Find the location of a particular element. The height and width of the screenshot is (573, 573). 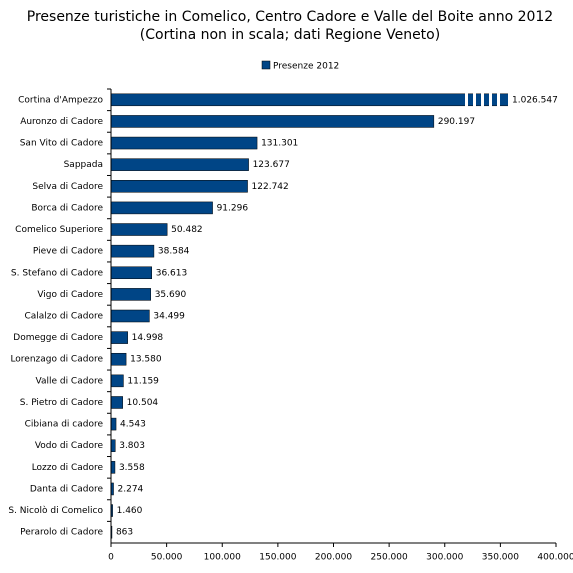

y-tick-label: Danta di Cadore is located at coordinates (67, 489).